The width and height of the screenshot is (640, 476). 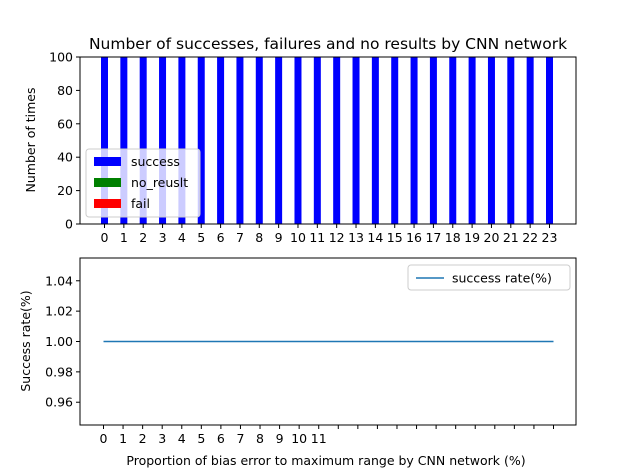 What do you see at coordinates (140, 203) in the screenshot?
I see `legend-label: fail` at bounding box center [140, 203].